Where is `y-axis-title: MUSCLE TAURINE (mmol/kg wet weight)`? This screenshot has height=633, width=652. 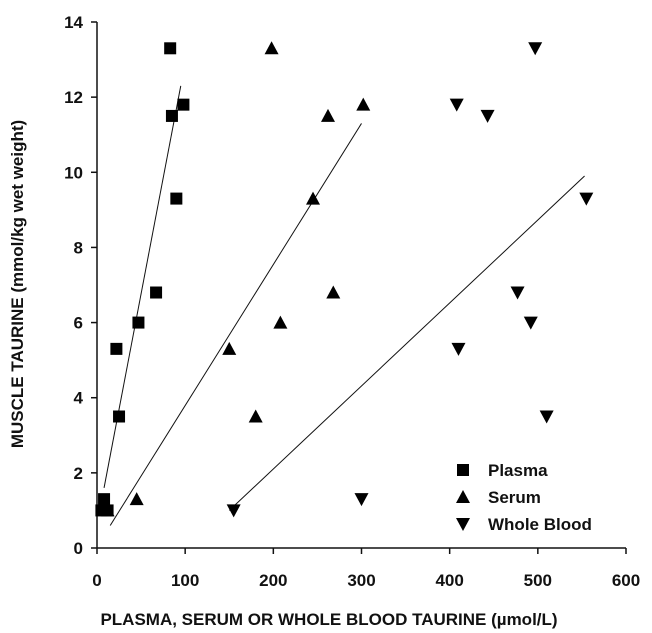
y-axis-title: MUSCLE TAURINE (mmol/kg wet weight) is located at coordinates (17, 284).